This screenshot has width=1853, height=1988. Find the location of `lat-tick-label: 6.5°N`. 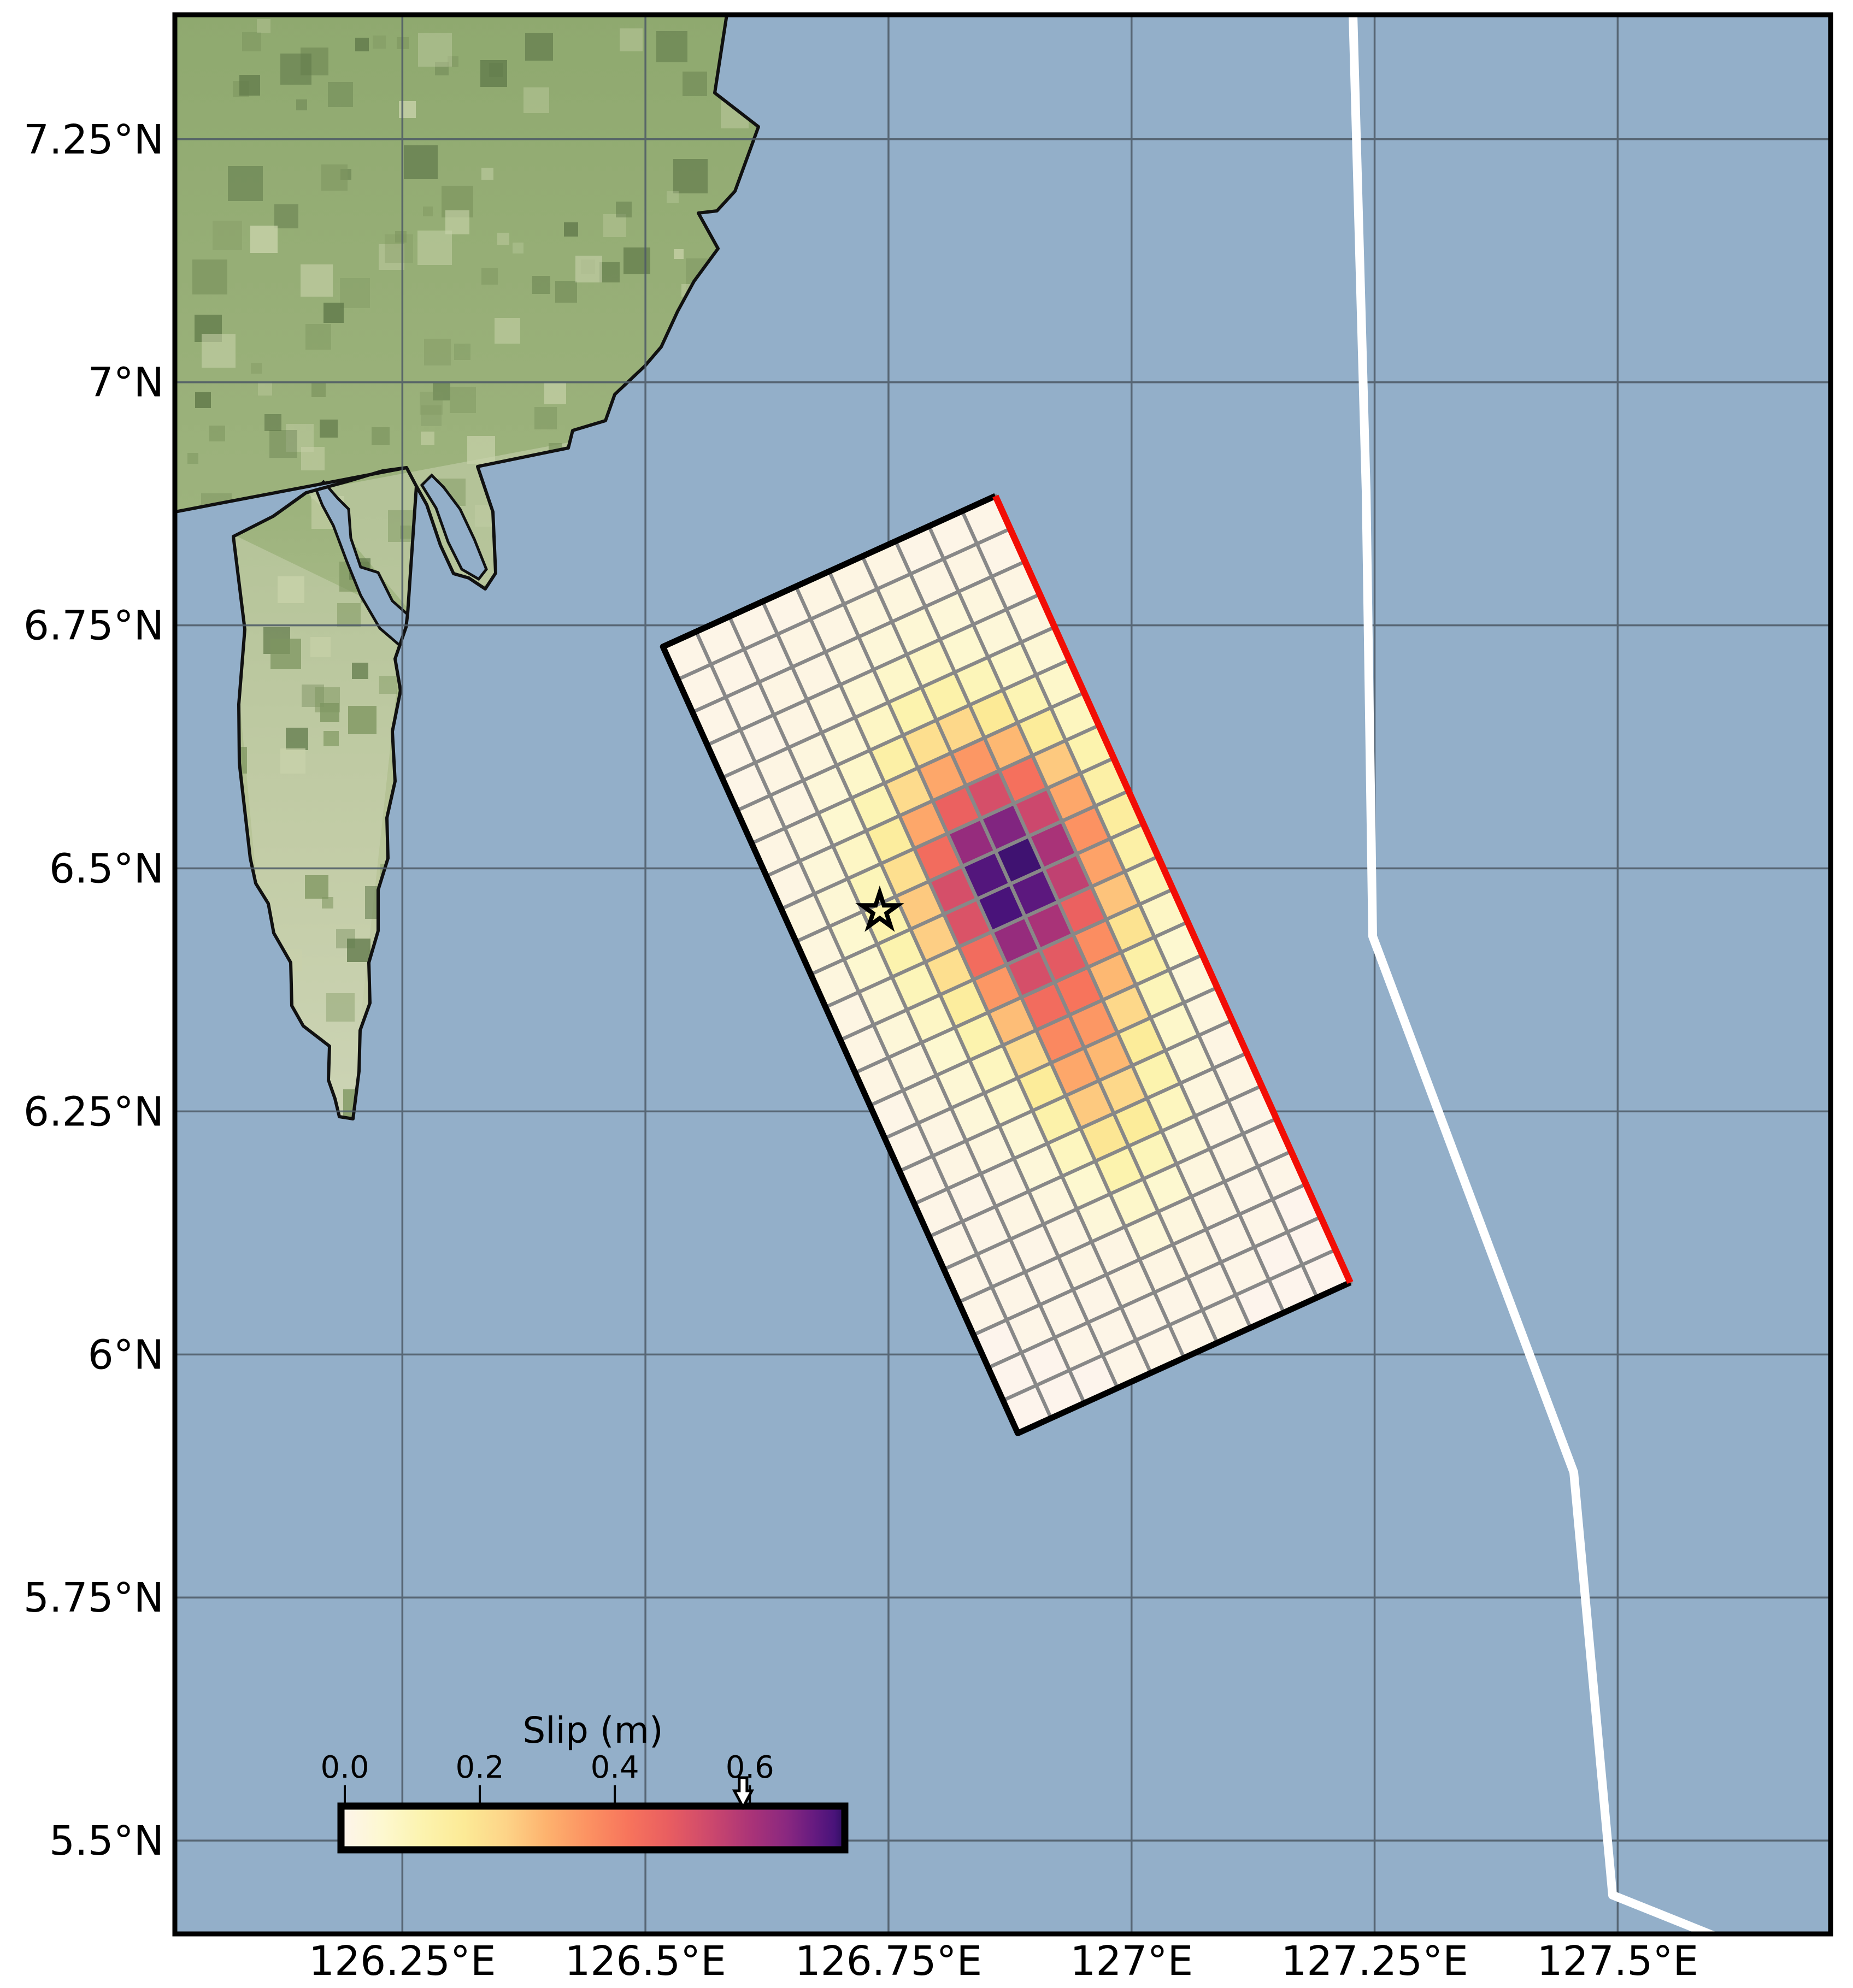

lat-tick-label: 6.5°N is located at coordinates (106, 870).